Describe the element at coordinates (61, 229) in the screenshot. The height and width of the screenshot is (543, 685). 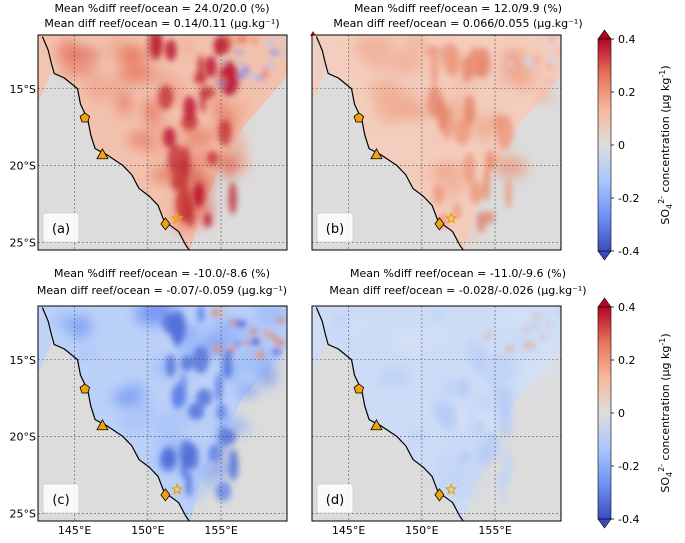
I see `panel-label: (a)` at that location.